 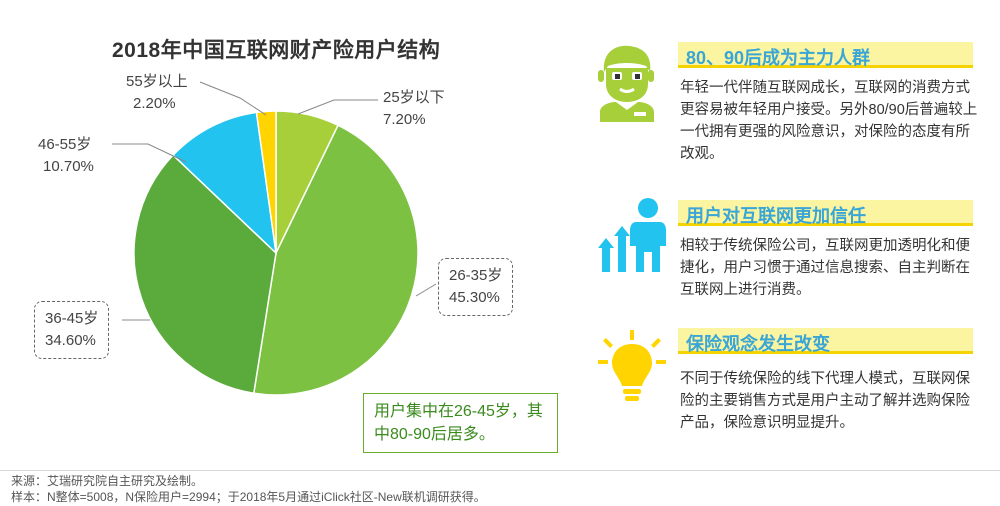 I want to click on slice-label-under25-name: 25岁以下, so click(x=414, y=97).